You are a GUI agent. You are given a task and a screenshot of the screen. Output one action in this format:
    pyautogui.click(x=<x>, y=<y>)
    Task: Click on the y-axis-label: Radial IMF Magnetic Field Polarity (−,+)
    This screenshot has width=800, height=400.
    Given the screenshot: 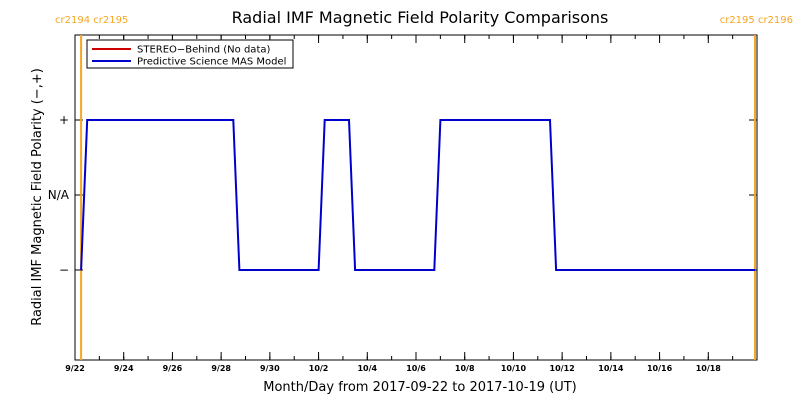 What is the action you would take?
    pyautogui.click(x=37, y=197)
    